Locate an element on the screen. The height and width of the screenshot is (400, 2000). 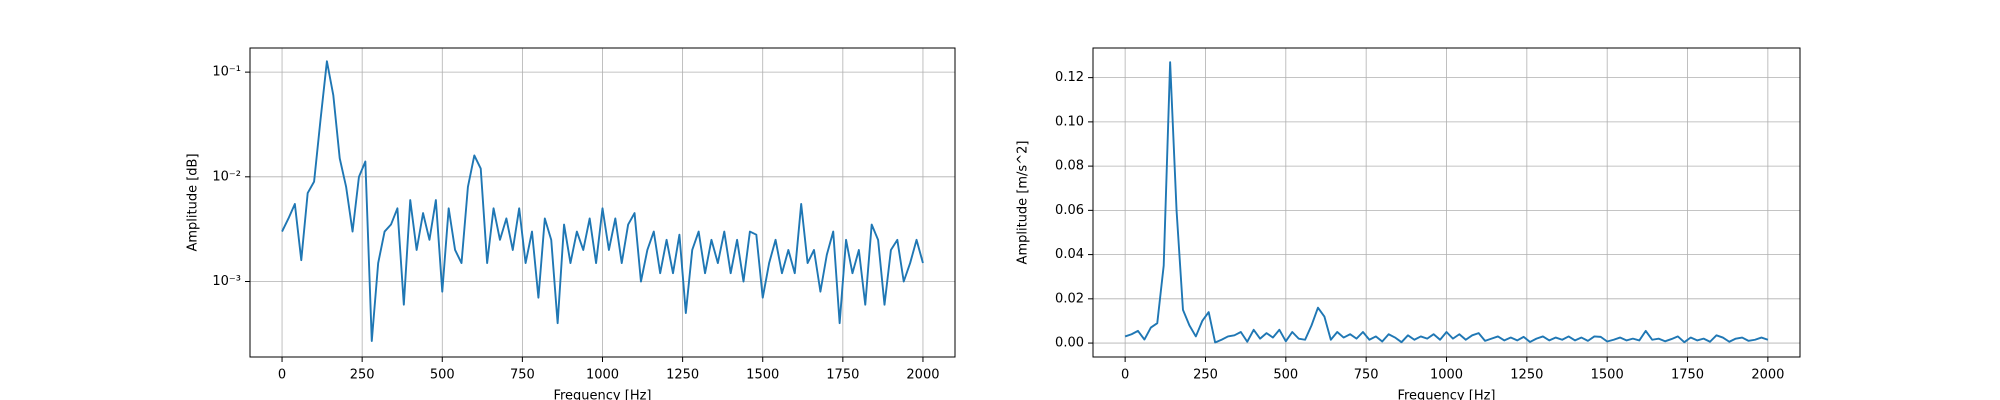
y-tick-label: 0.12 is located at coordinates (1069, 77).